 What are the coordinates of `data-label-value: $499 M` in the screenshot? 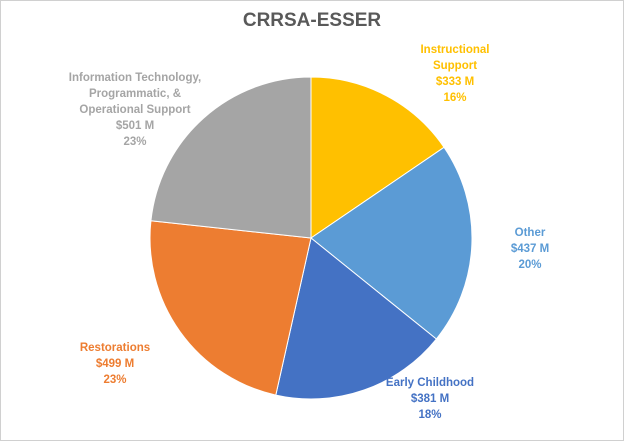 It's located at (115, 364).